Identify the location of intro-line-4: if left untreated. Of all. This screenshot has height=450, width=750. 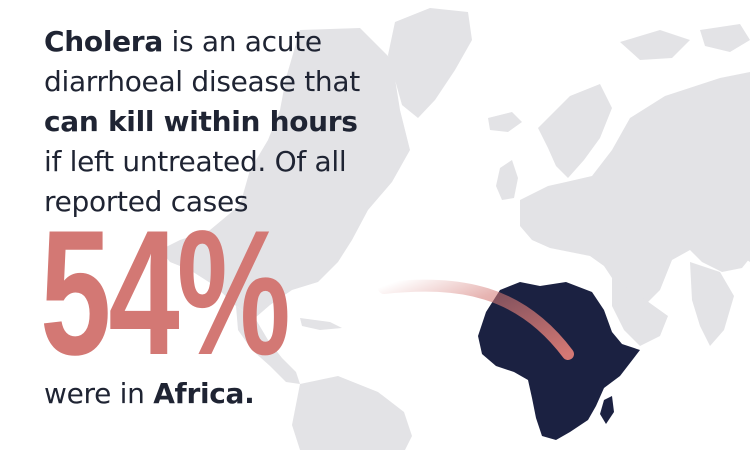
(195, 161).